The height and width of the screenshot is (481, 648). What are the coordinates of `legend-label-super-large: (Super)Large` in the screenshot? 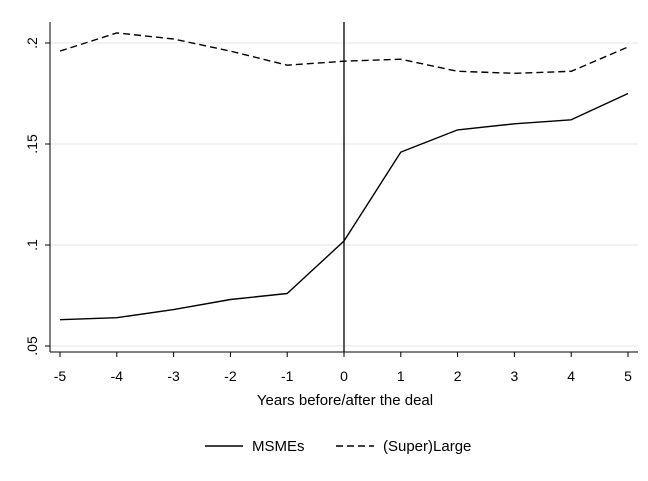 It's located at (427, 446).